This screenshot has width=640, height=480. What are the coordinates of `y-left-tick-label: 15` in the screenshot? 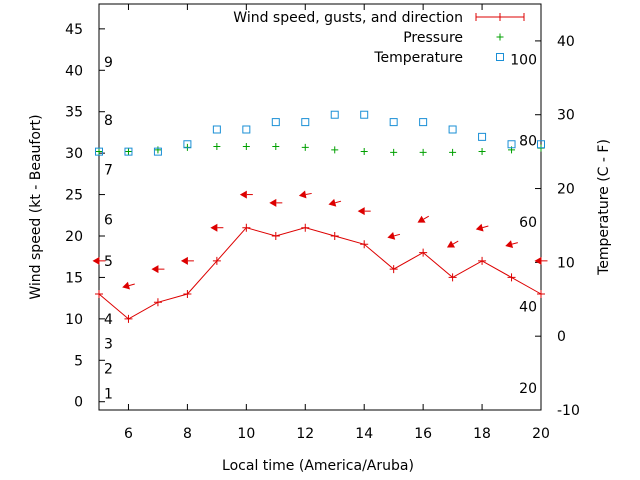 It's located at (74, 278).